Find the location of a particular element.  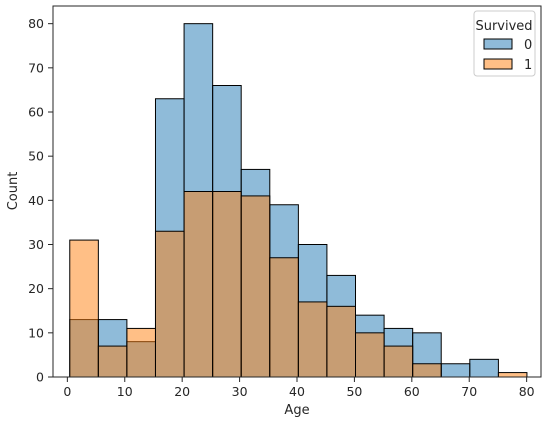

y-axis-ticks: 0 10 20 30 40 50 60 70 80 is located at coordinates (40, 200).